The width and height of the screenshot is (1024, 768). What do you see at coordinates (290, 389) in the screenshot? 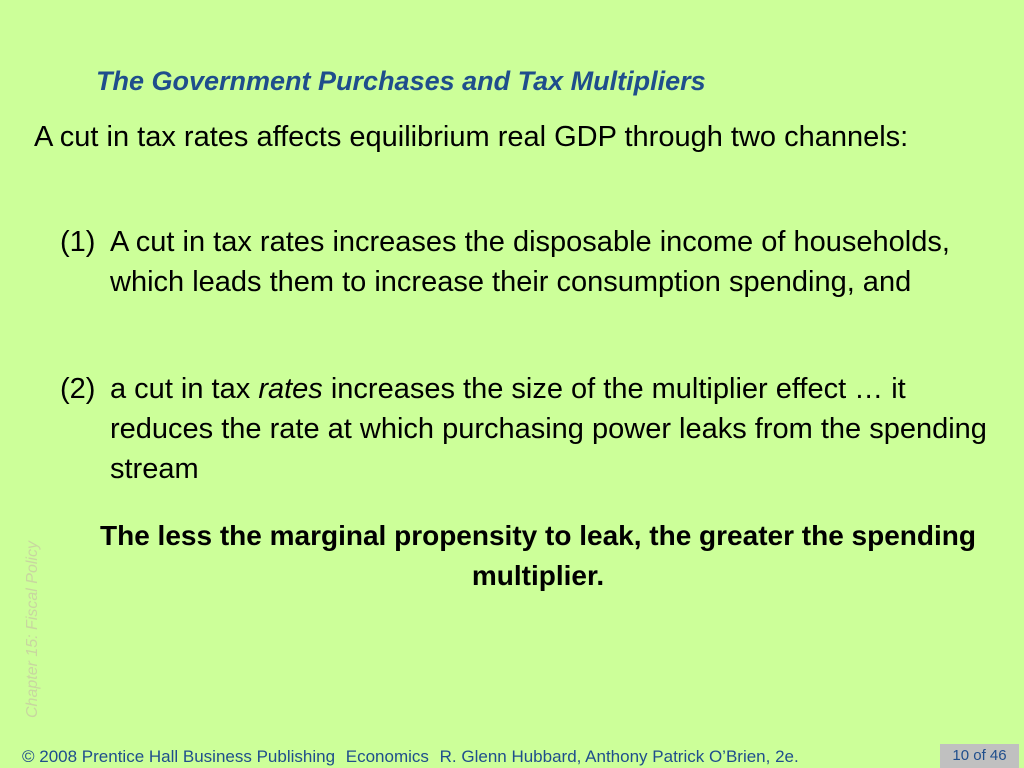
I see `emphasis-rates: rates` at bounding box center [290, 389].